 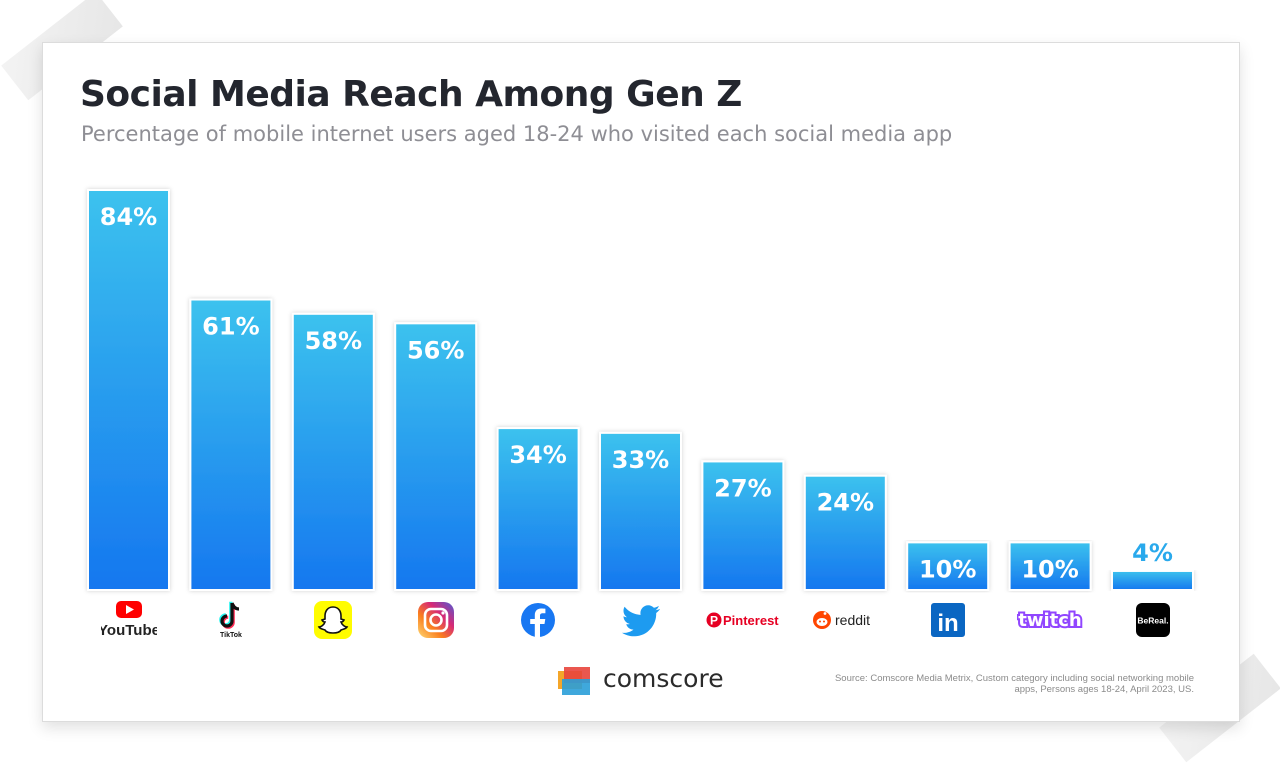 I want to click on bar-label-youtube: 84%, so click(x=128, y=217).